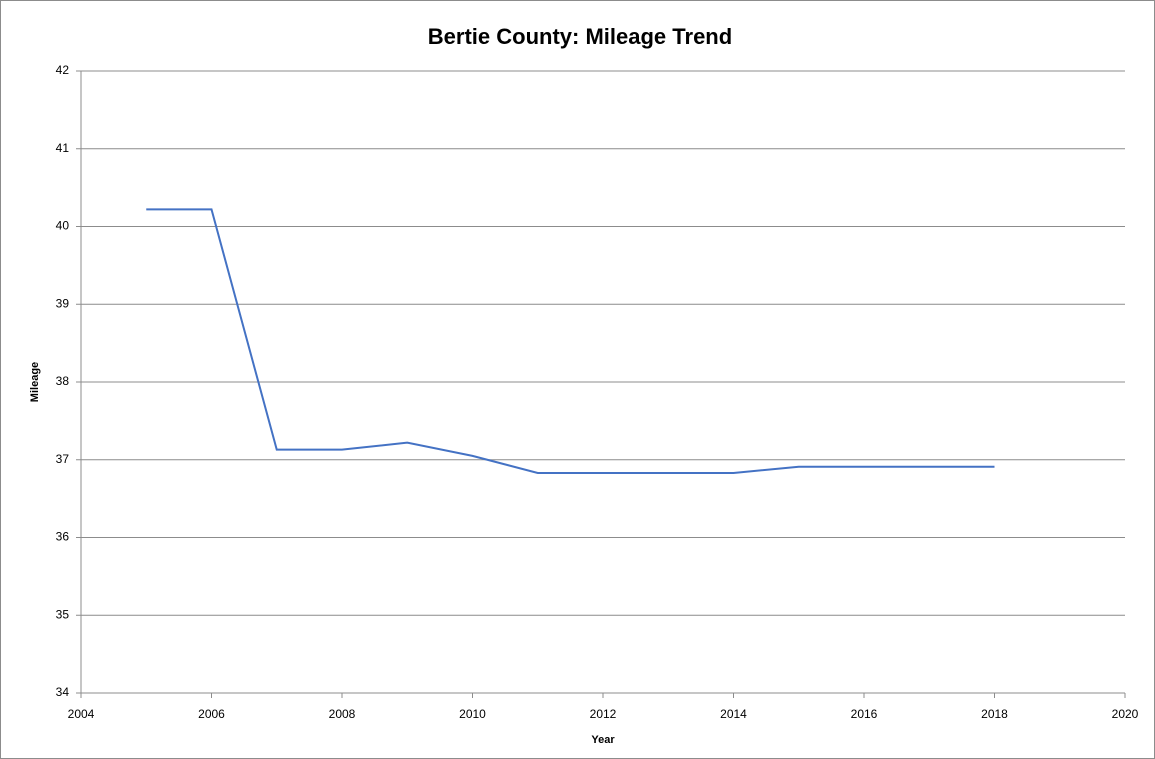 This screenshot has height=759, width=1155. I want to click on y-tick-label: 38, so click(63, 381).